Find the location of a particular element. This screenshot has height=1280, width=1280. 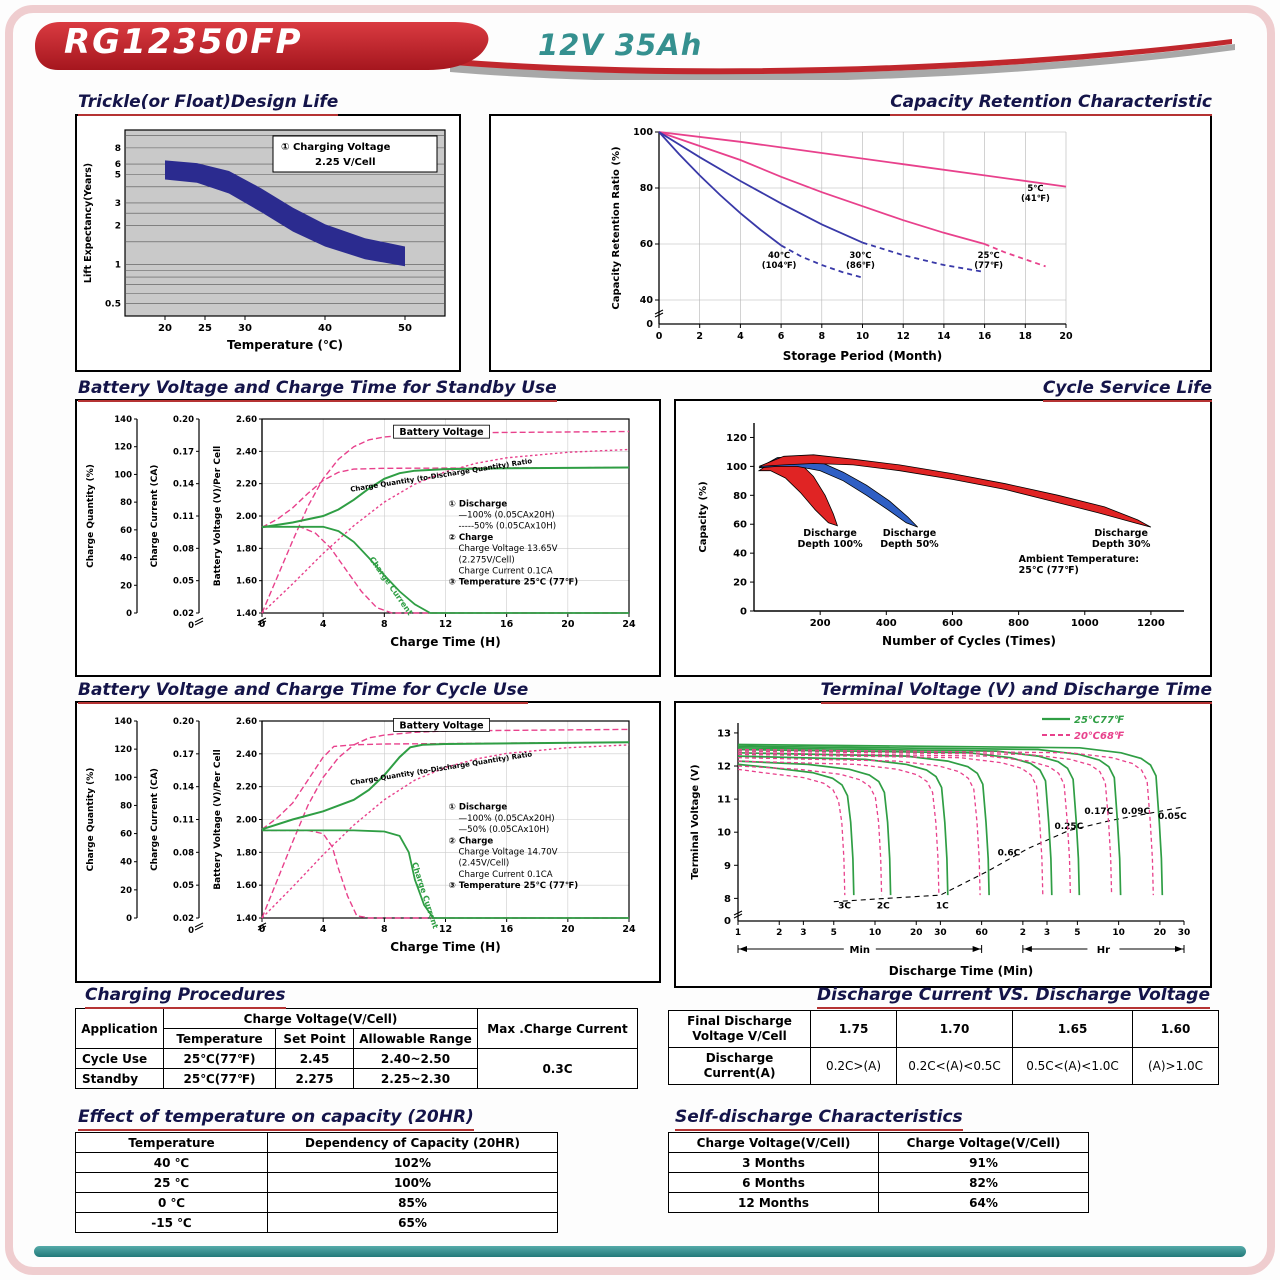

discharge-voltage-3: 1.65 is located at coordinates (1072, 1029).